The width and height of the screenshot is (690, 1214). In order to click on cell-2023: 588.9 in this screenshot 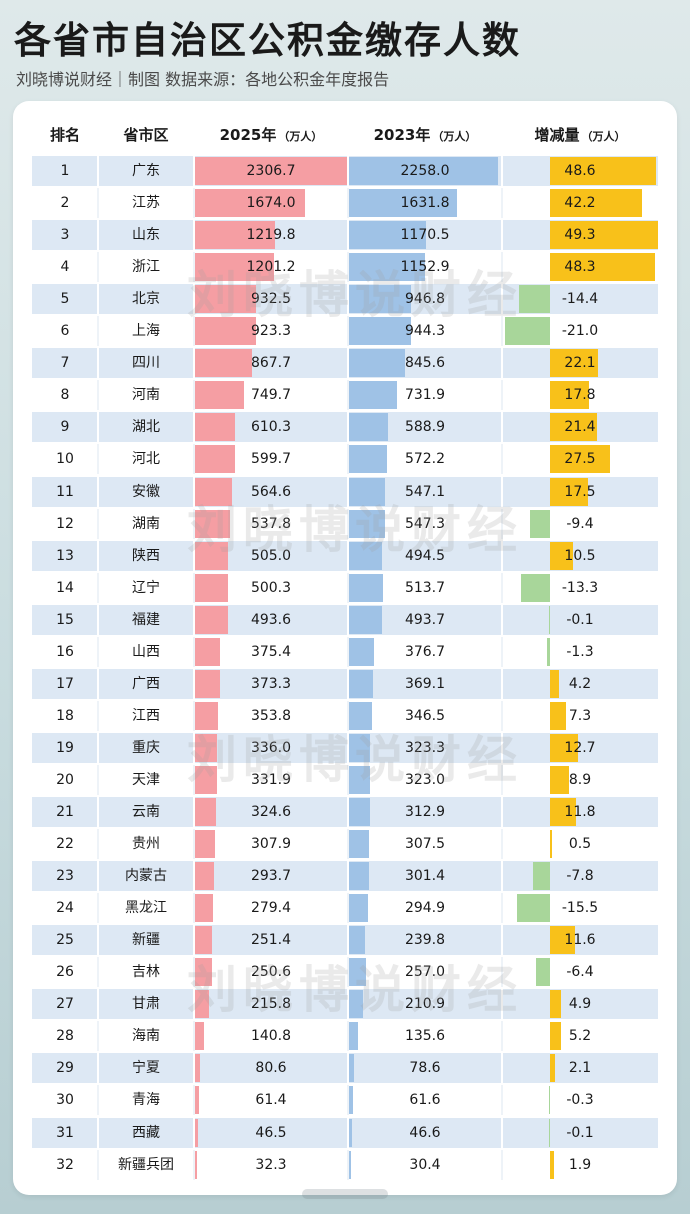, I will do `click(425, 427)`.